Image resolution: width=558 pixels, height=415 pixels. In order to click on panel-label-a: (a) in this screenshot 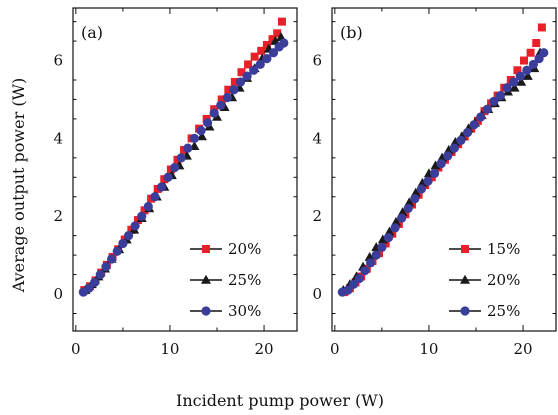, I will do `click(92, 32)`.